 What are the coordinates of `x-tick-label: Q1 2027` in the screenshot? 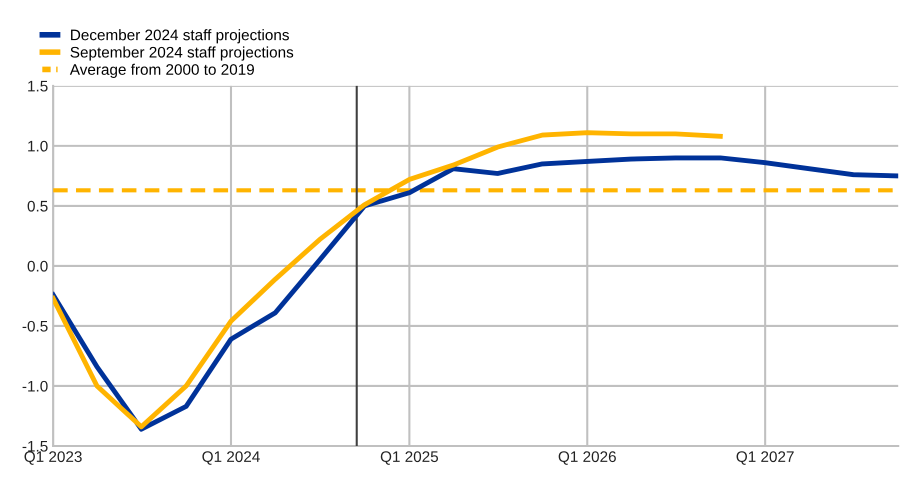 It's located at (765, 458).